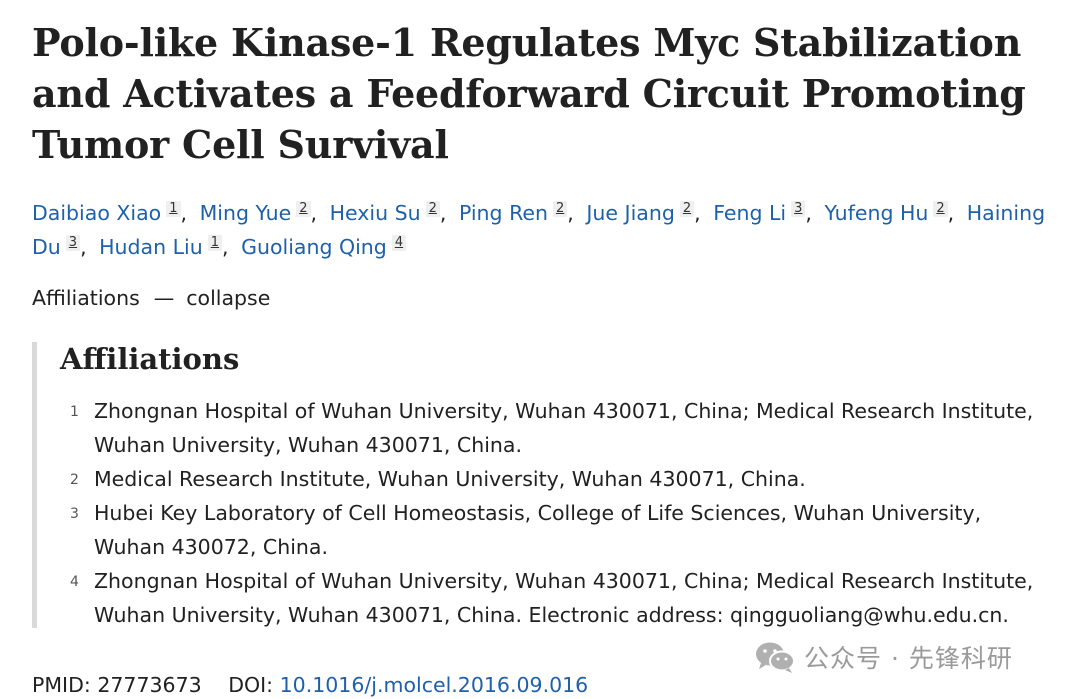  I want to click on author-entry: Daibiao Xiao 1,, so click(112, 213).